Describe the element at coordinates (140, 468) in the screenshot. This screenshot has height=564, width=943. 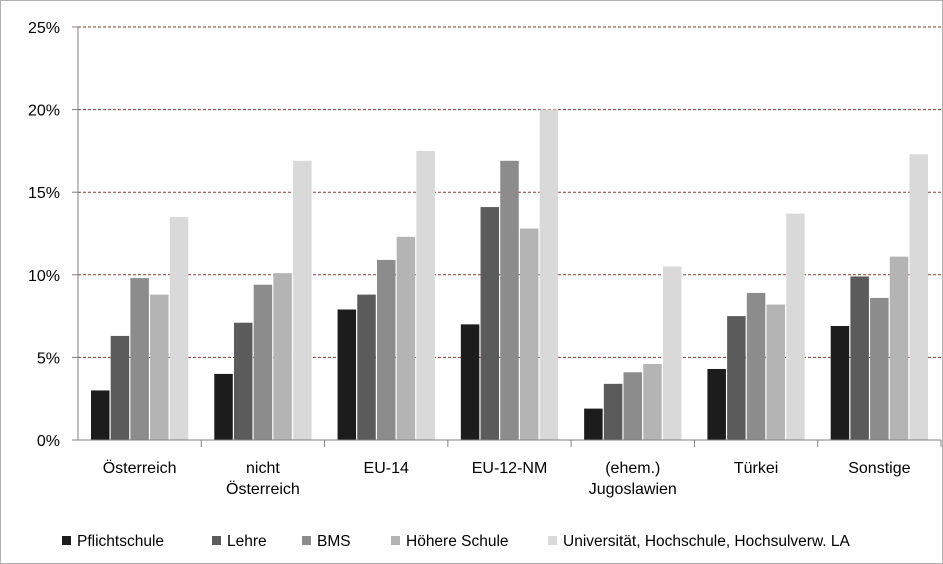
I see `x-tick-label: Österreich` at that location.